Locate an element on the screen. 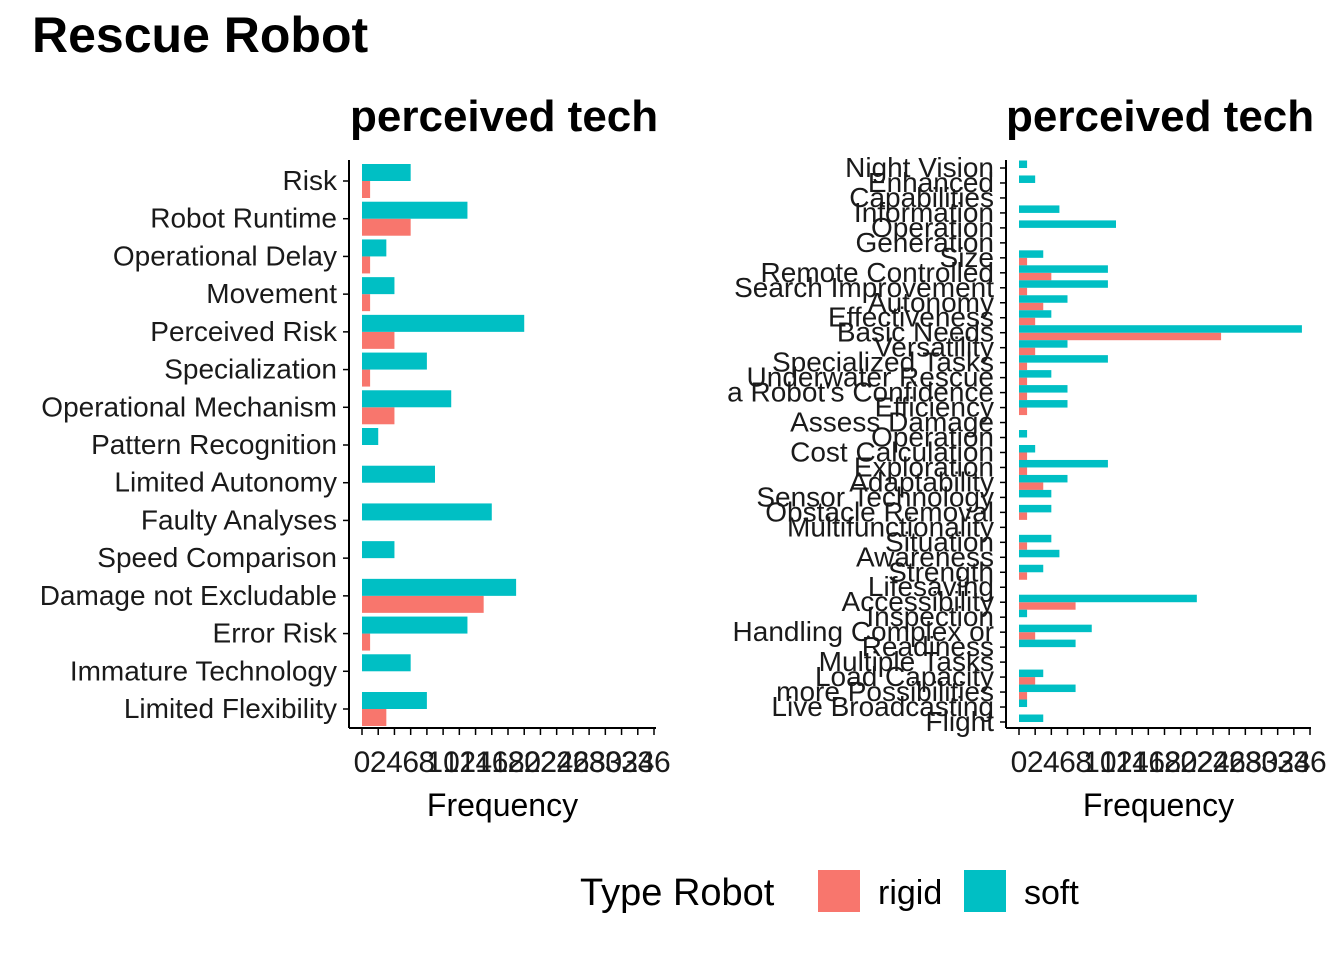 This screenshot has width=1344, height=960. category-label-generation: Generation is located at coordinates (924, 242).